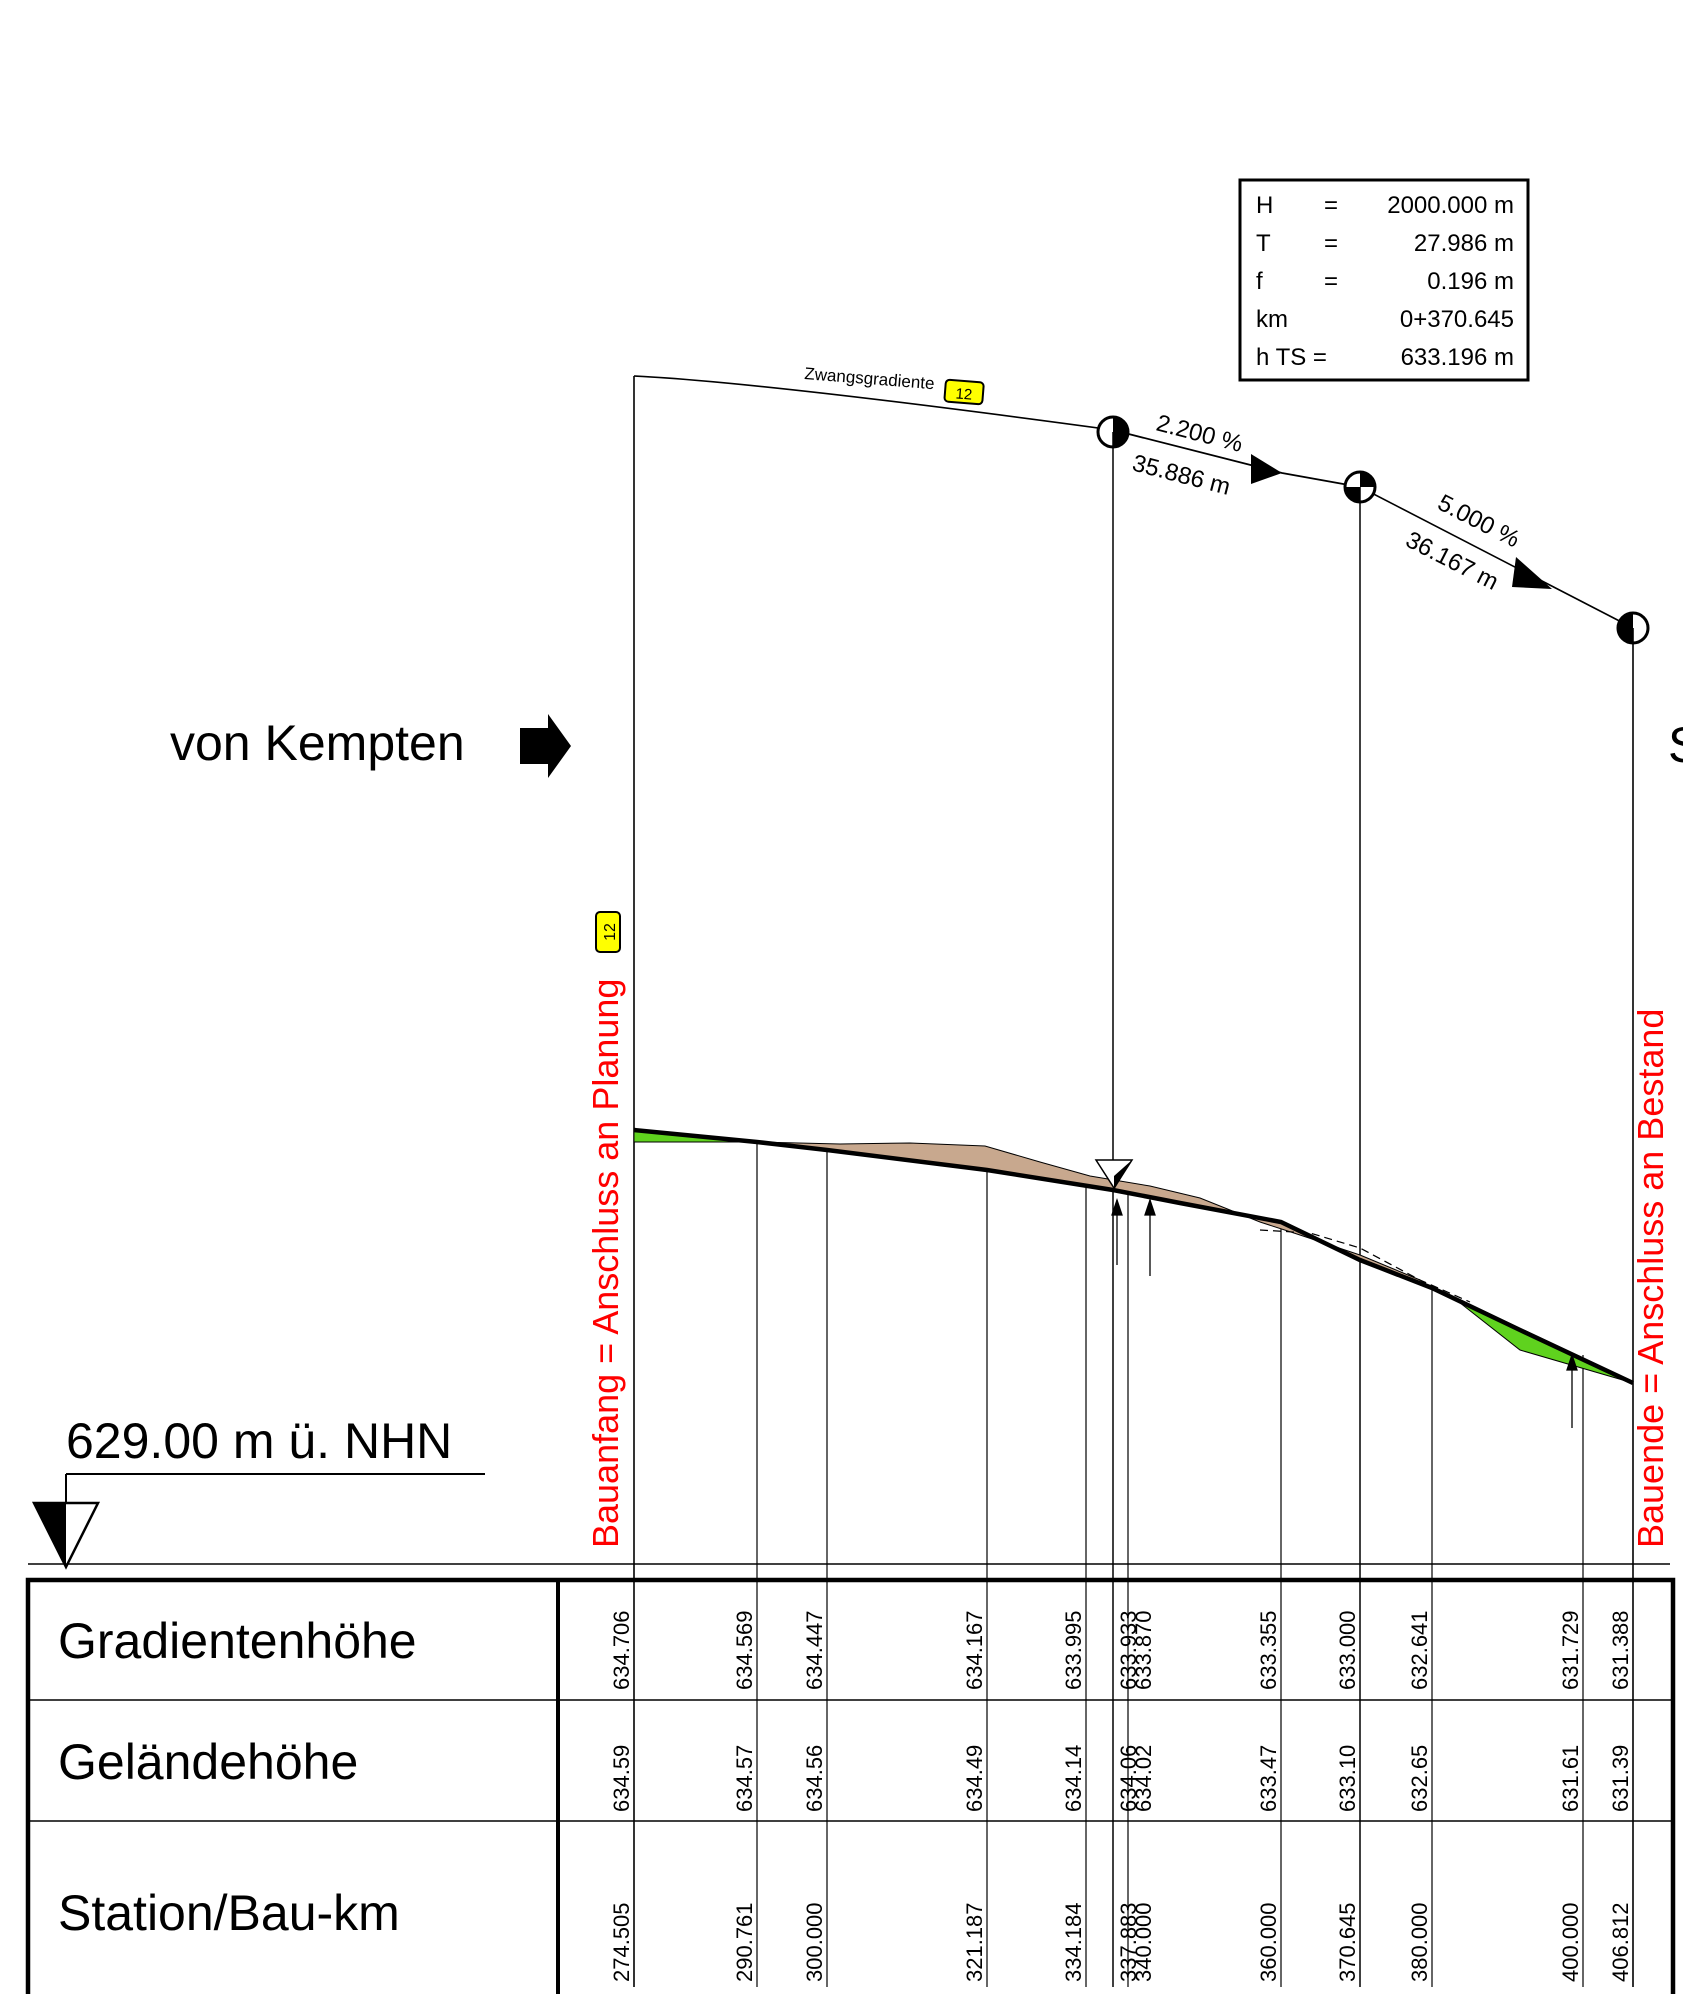 This screenshot has height=1994, width=1683. What do you see at coordinates (873, 403) in the screenshot?
I see `zwangsgradiente-line` at bounding box center [873, 403].